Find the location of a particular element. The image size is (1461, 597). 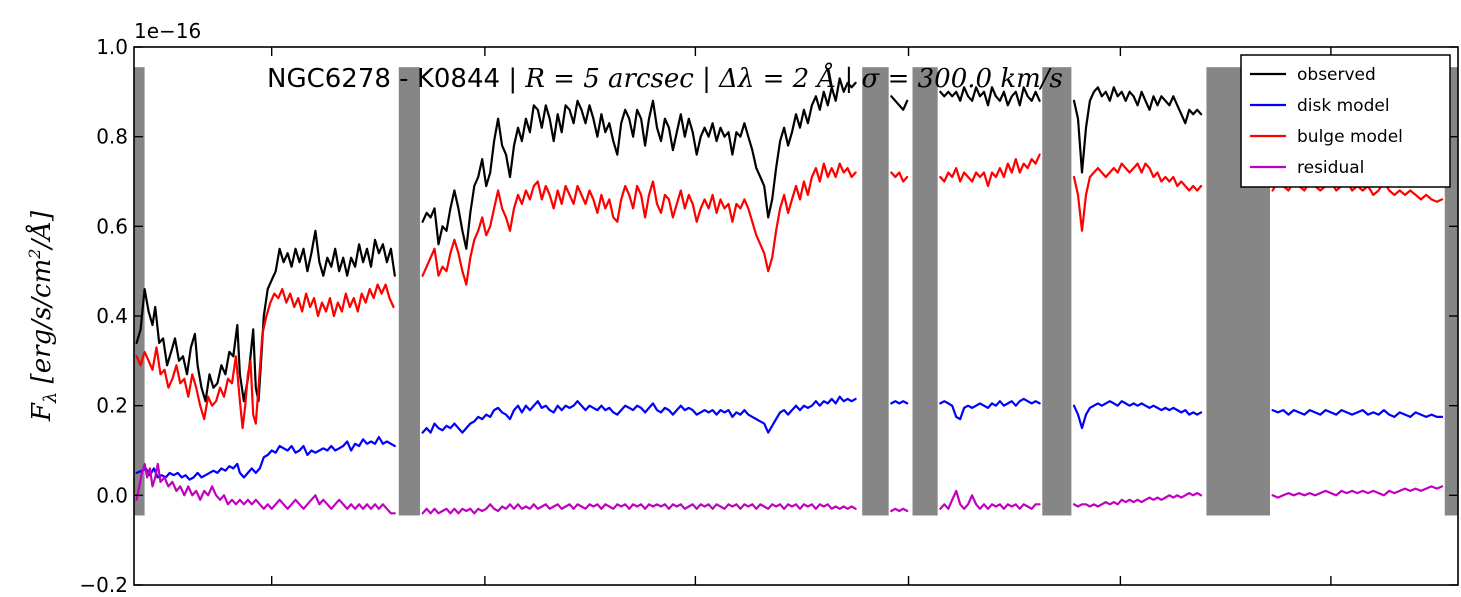

series-residual is located at coordinates (789, 488).